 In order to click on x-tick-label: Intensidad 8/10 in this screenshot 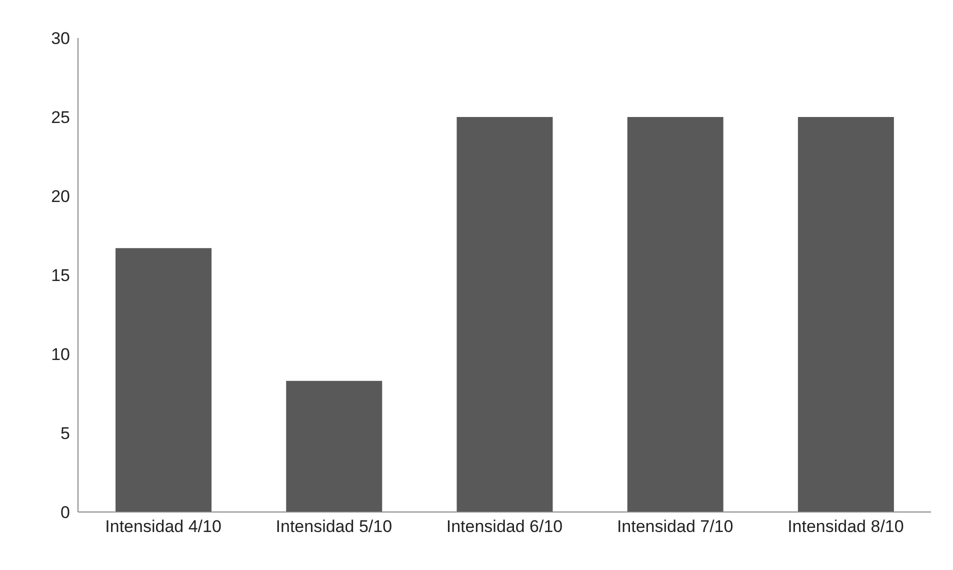, I will do `click(846, 526)`.